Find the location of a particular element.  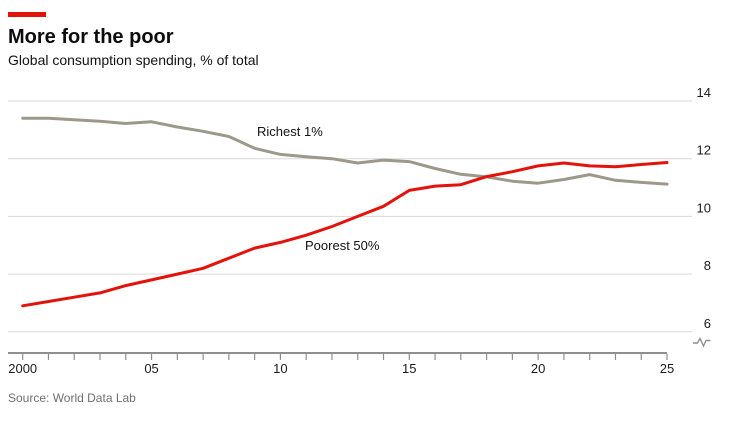

series-line-richest is located at coordinates (345, 151).